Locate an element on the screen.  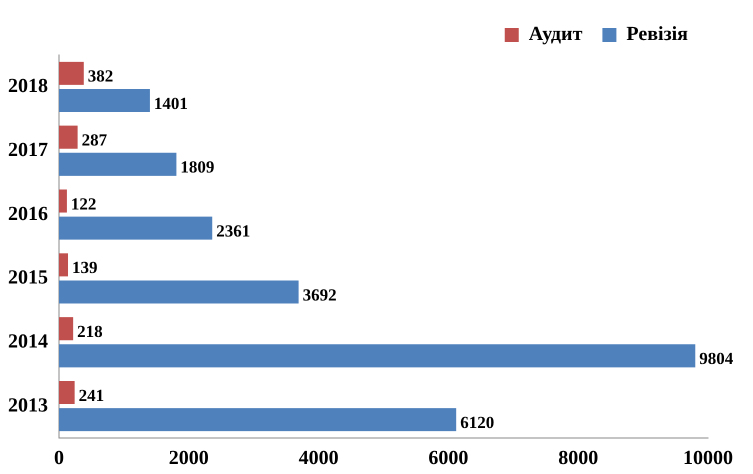
data-label: 1401 is located at coordinates (171, 103).